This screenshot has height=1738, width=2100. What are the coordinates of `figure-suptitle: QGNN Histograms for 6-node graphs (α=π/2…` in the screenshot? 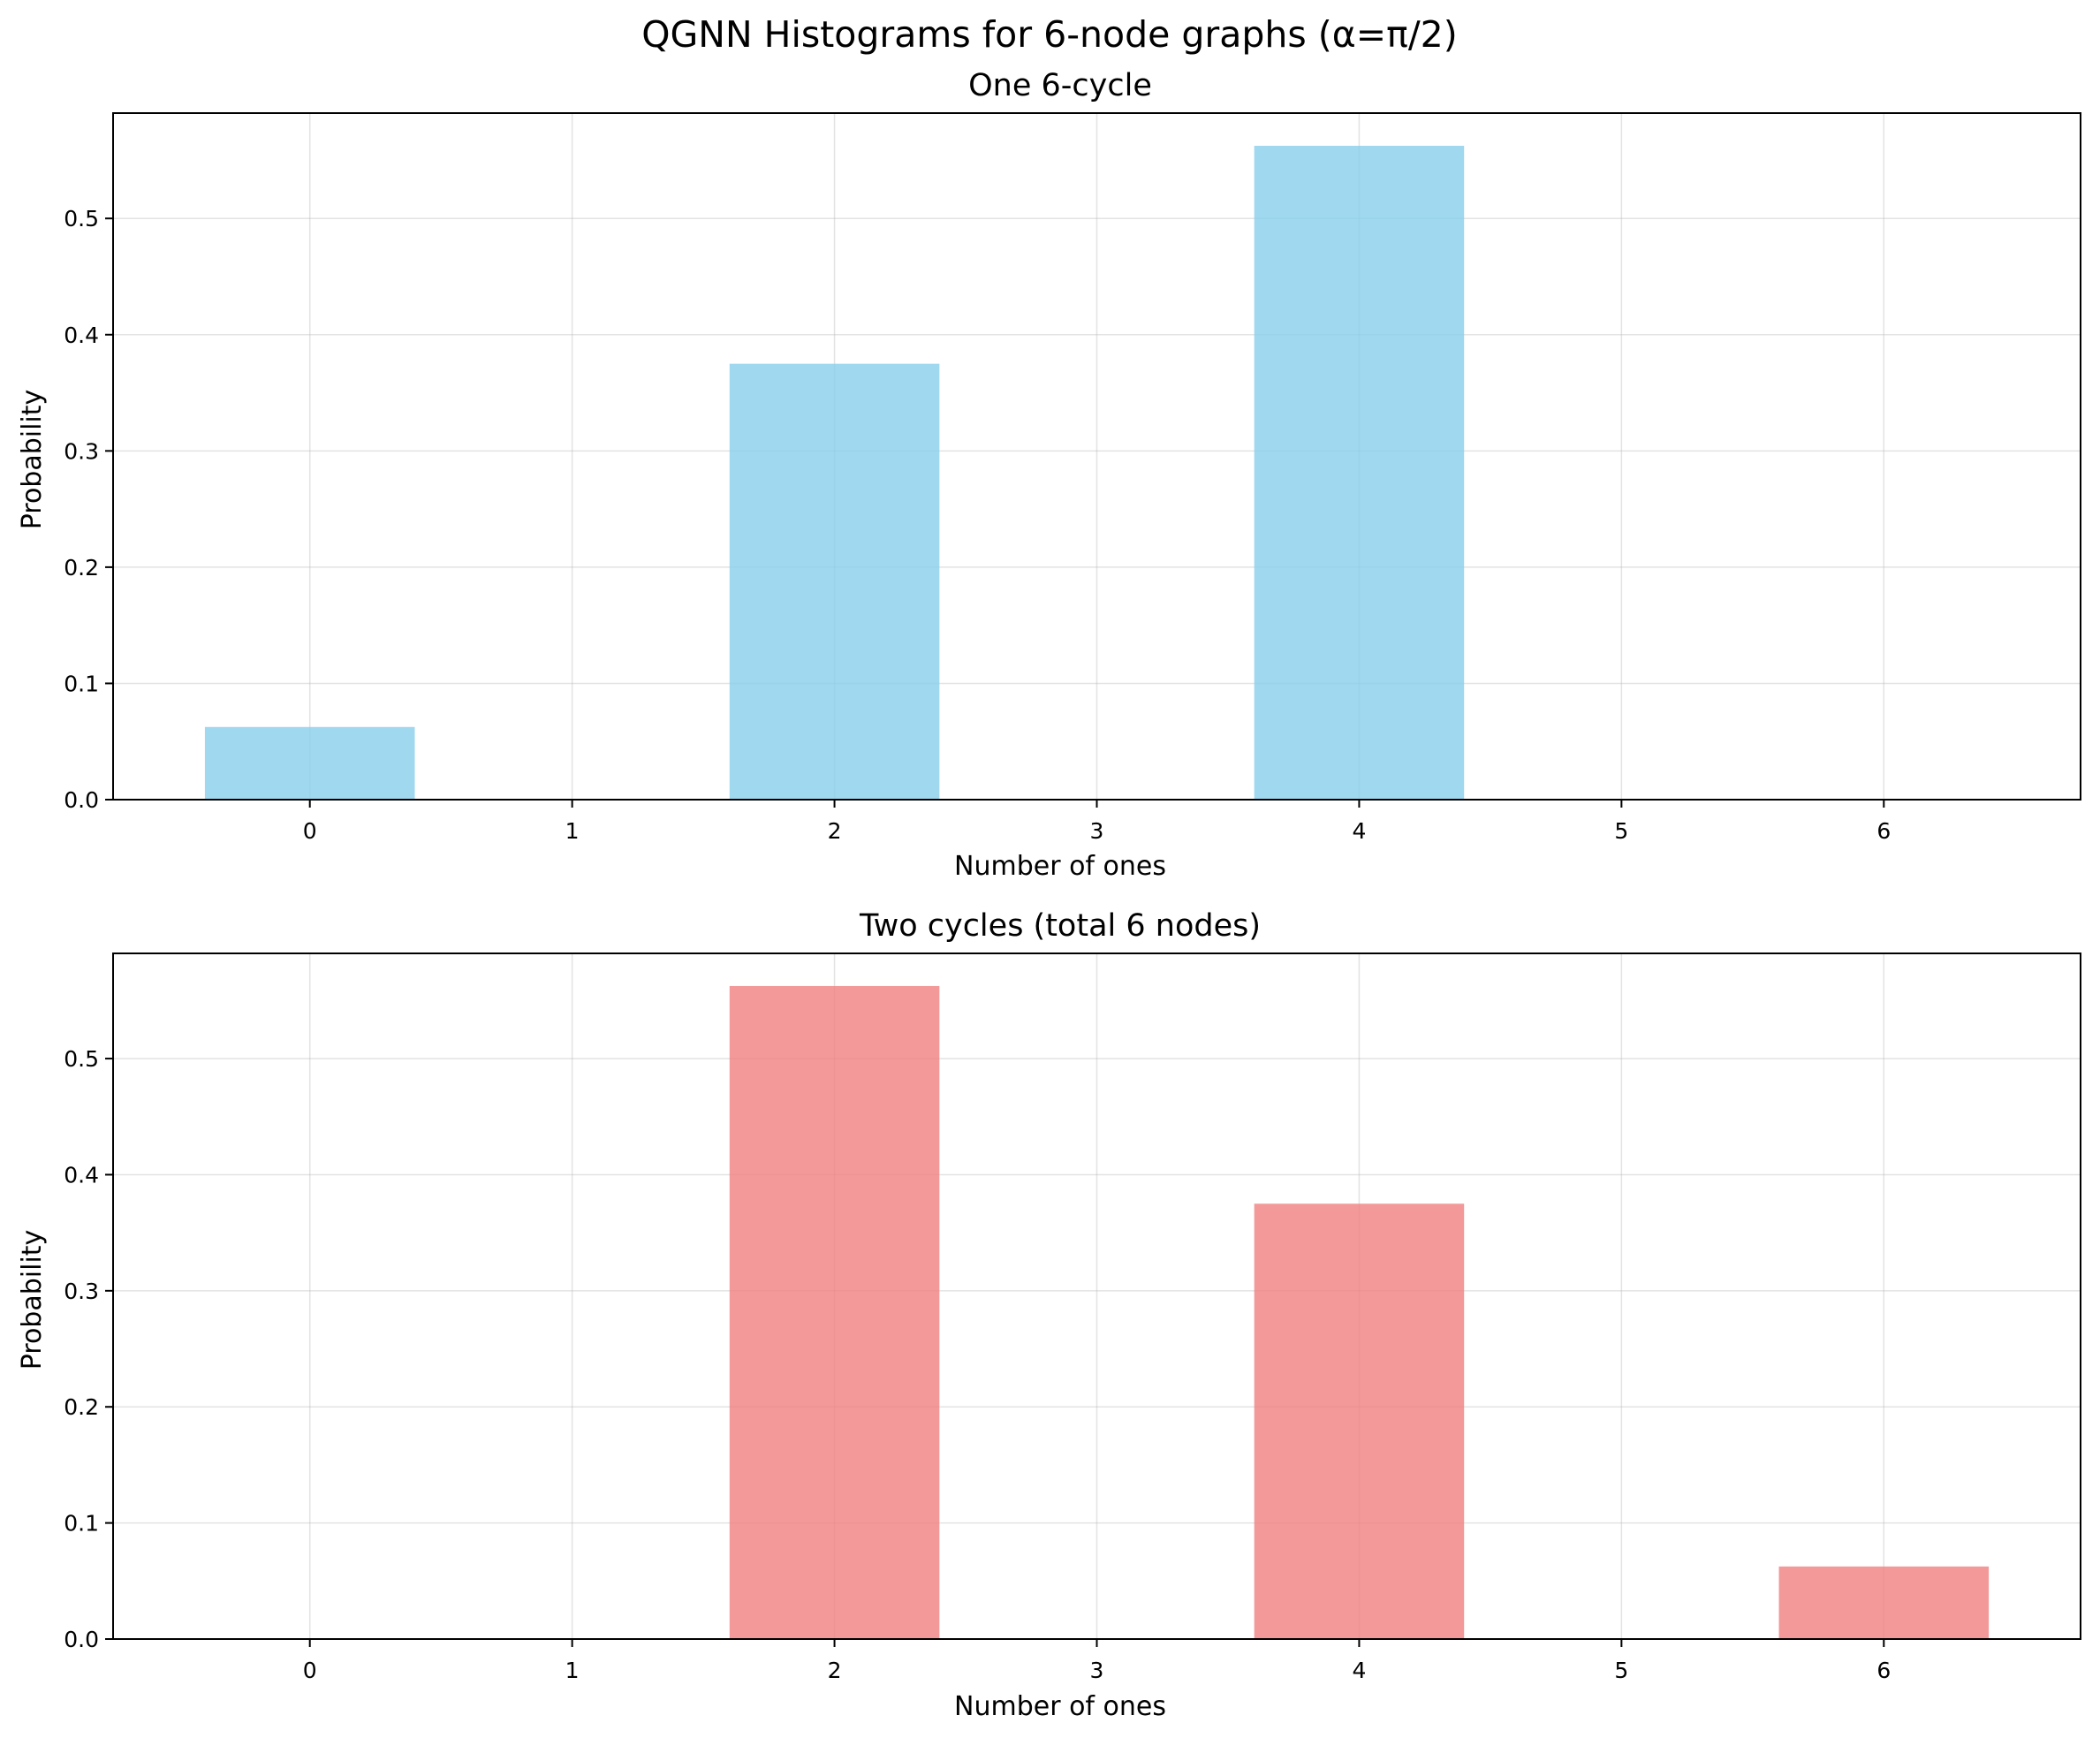 It's located at (1050, 34).